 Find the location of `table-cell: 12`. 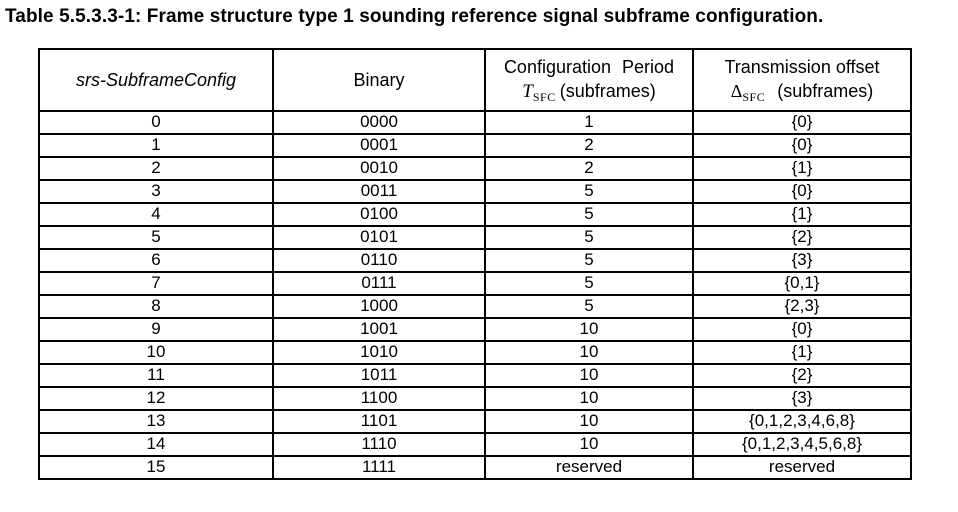

table-cell: 12 is located at coordinates (156, 398).